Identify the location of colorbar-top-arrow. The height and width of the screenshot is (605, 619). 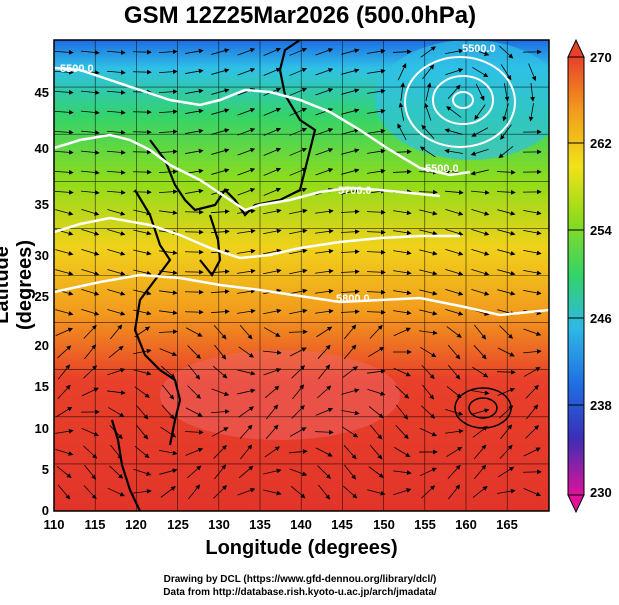
(576, 48).